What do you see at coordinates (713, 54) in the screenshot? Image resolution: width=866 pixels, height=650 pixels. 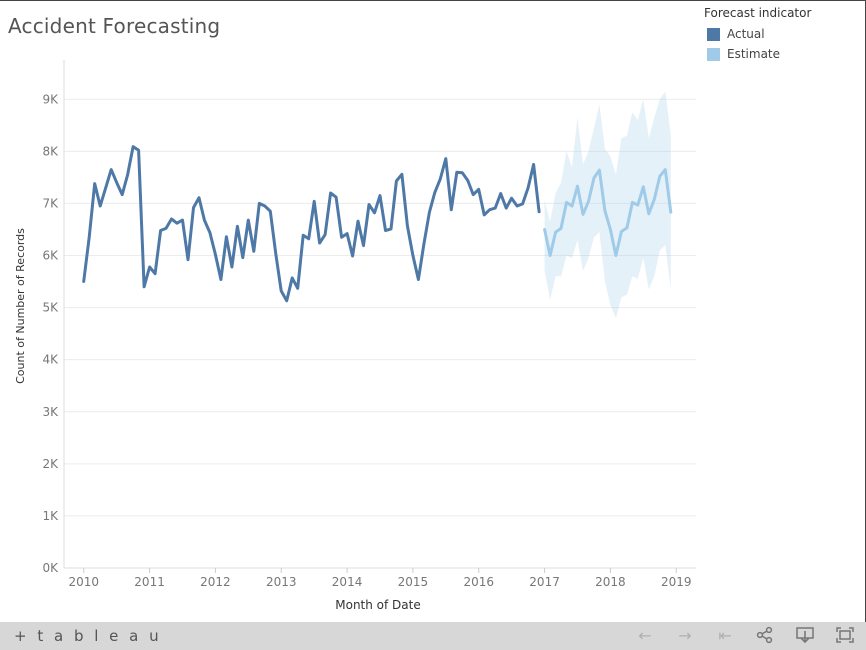 I see `legend-swatch-estimate` at bounding box center [713, 54].